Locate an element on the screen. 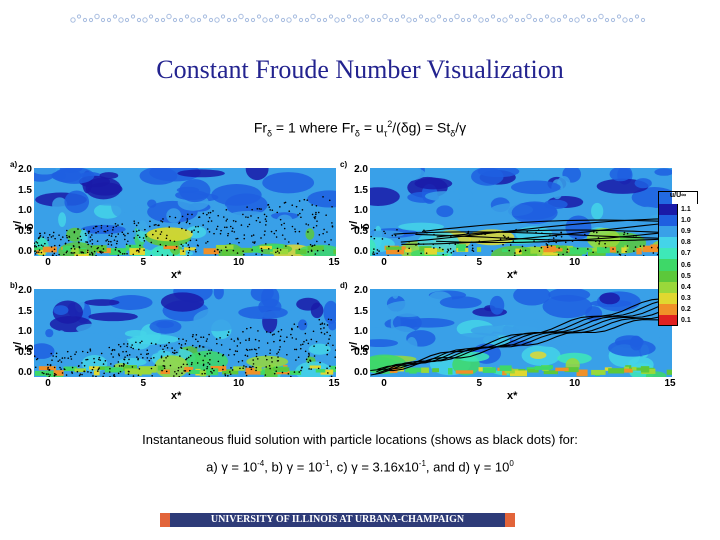 This screenshot has height=540, width=720. legend-value: 1.0 is located at coordinates (686, 221).